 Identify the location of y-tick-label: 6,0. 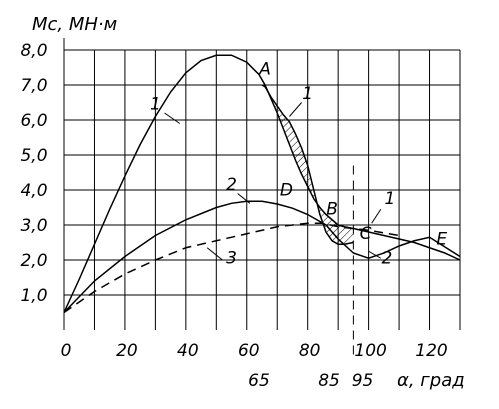
(33, 121).